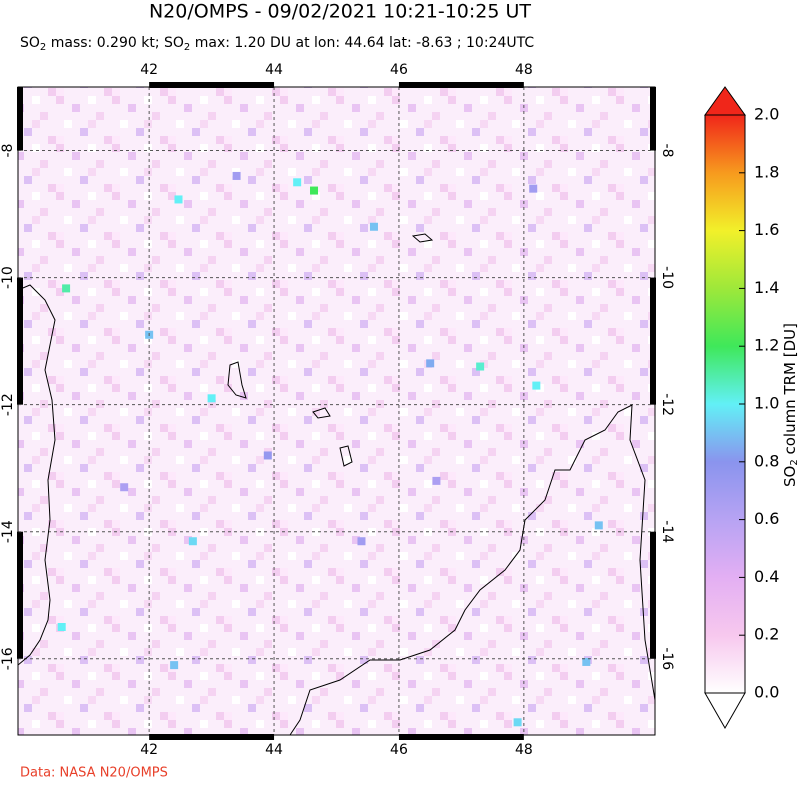 The width and height of the screenshot is (803, 787). What do you see at coordinates (790, 476) in the screenshot?
I see `colorbar-label-part: SO` at bounding box center [790, 476].